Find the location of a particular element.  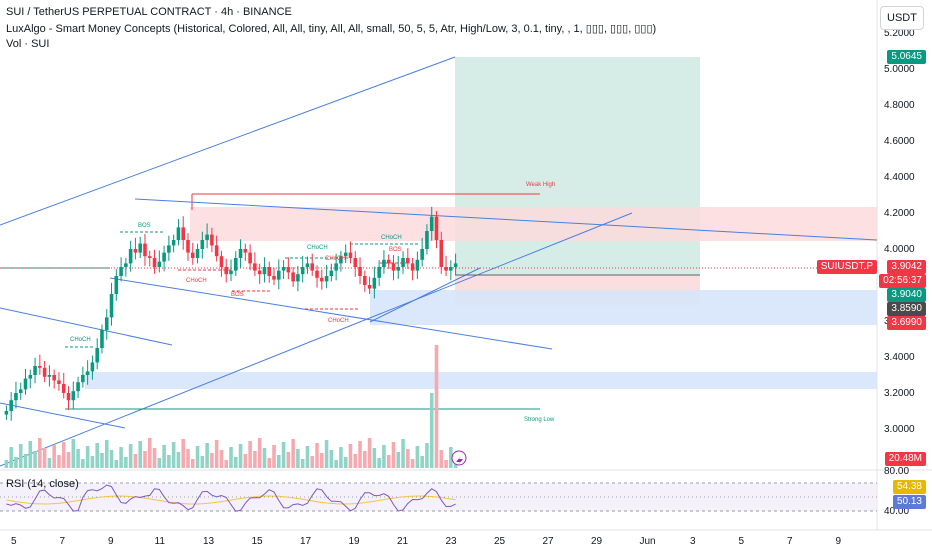

rsi-tick-40: 40.00 is located at coordinates (896, 511).